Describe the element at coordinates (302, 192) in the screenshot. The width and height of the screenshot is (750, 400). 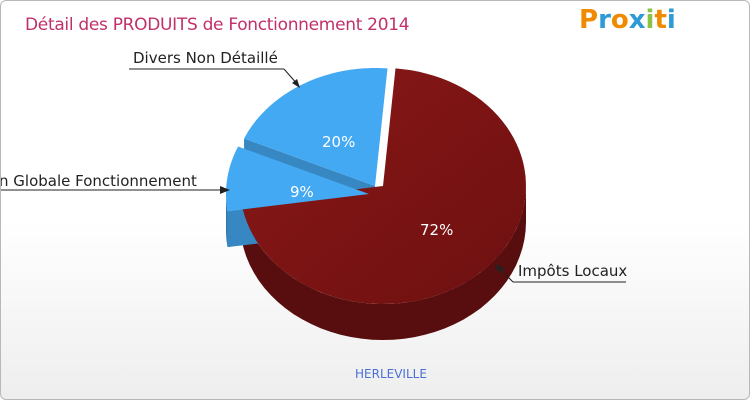
I see `pct-label-dotation: 9%` at that location.